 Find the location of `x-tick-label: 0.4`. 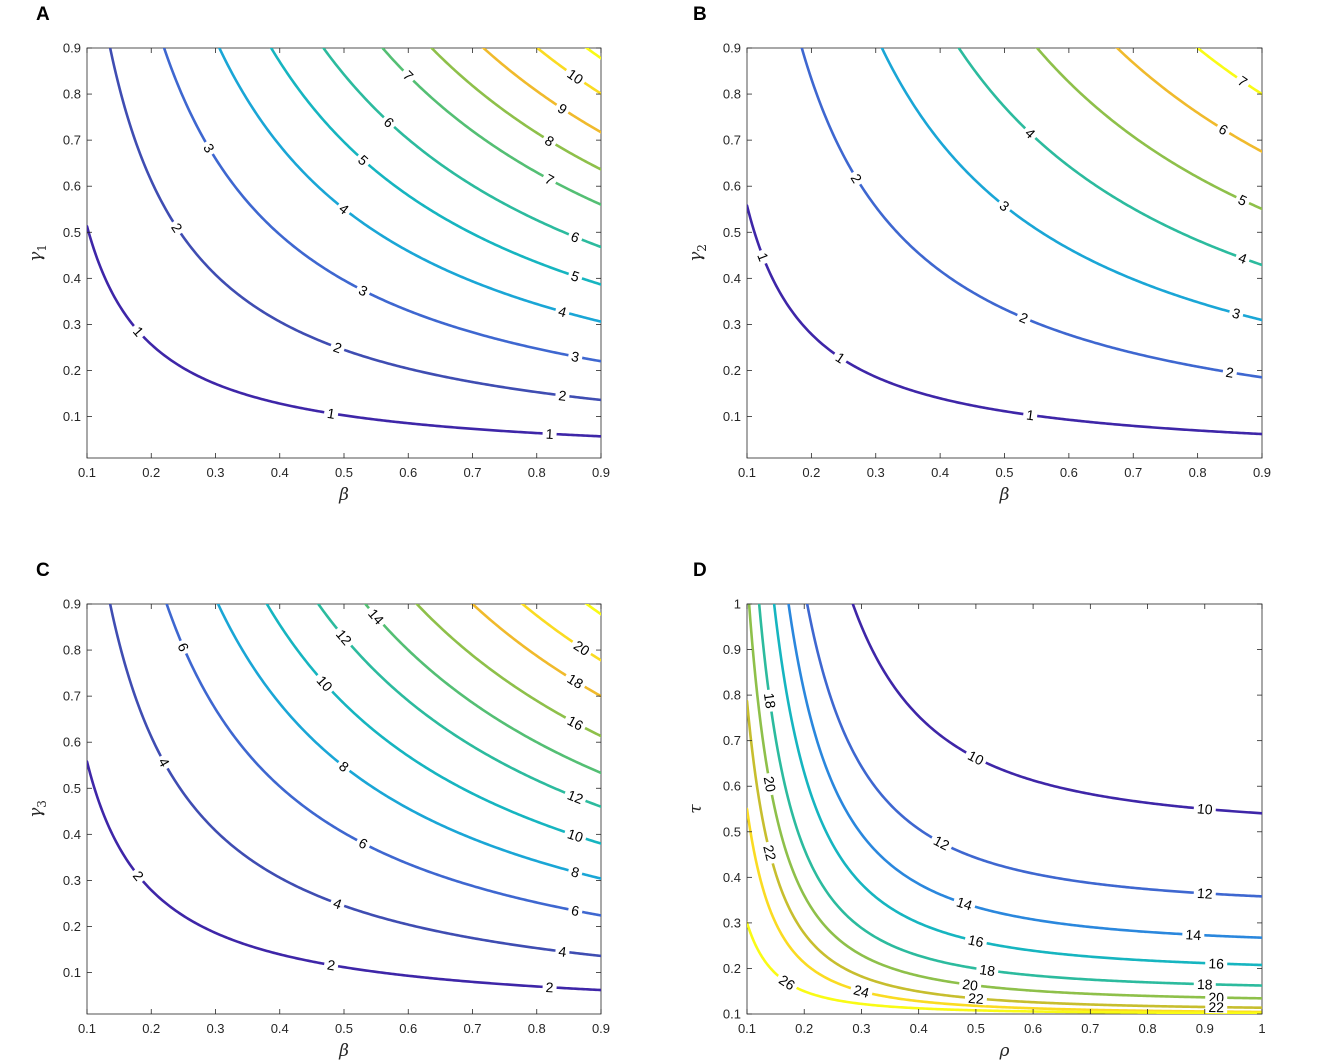

x-tick-label: 0.4 is located at coordinates (280, 472).